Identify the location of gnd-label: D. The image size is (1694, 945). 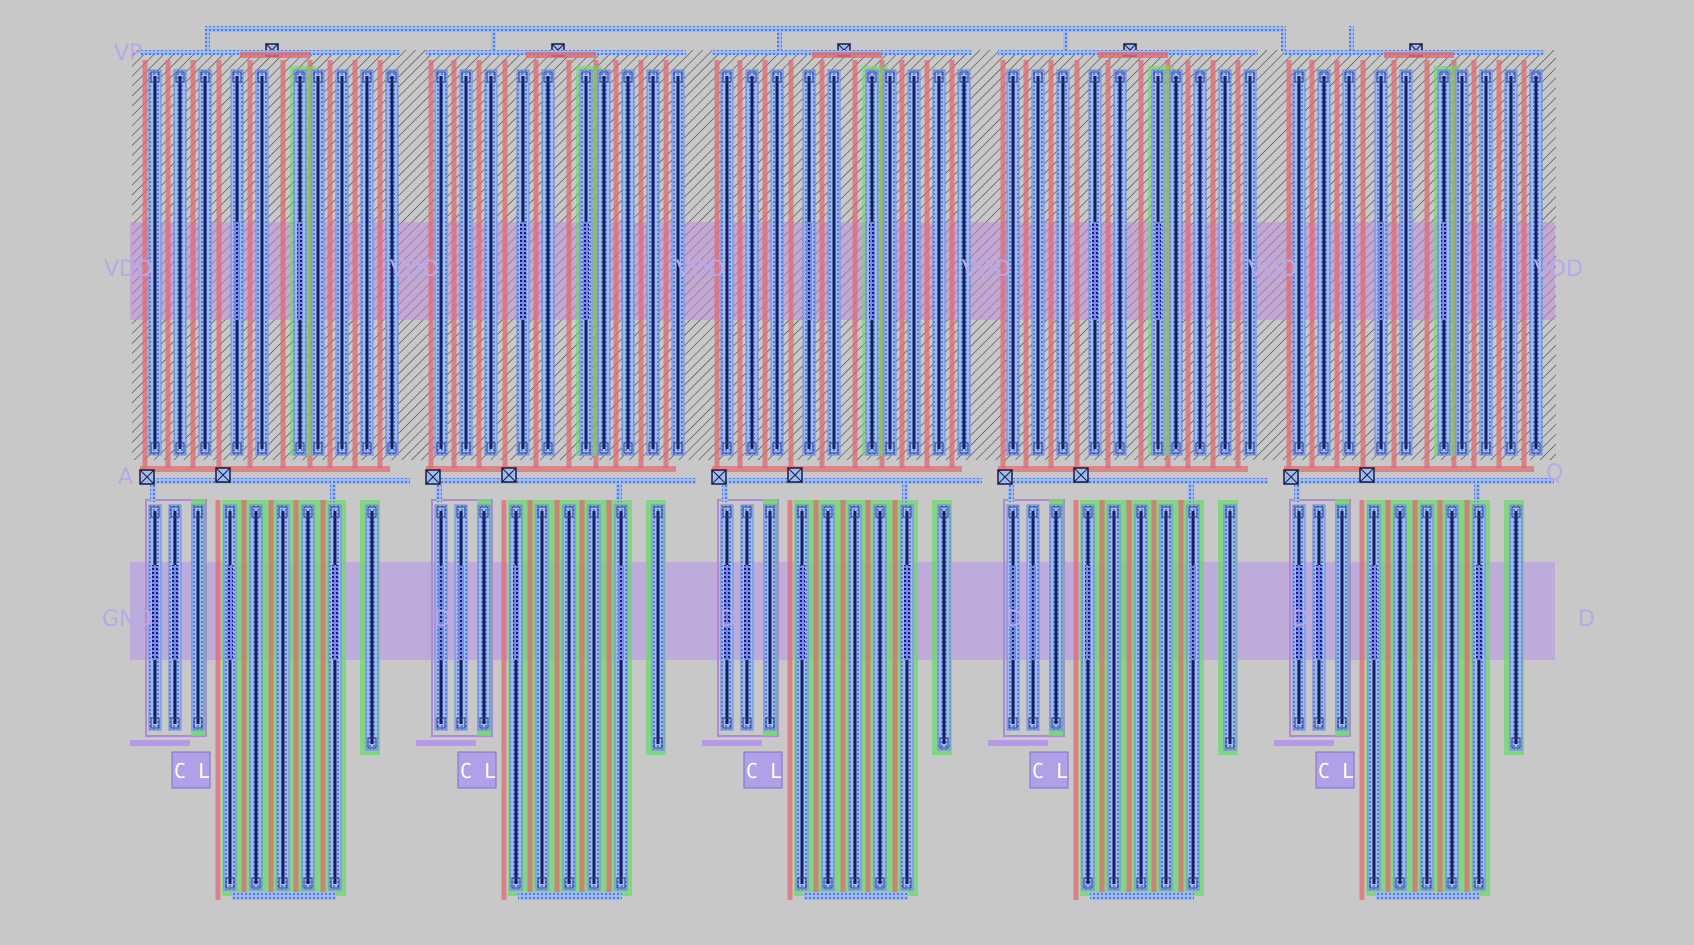
(1586, 619).